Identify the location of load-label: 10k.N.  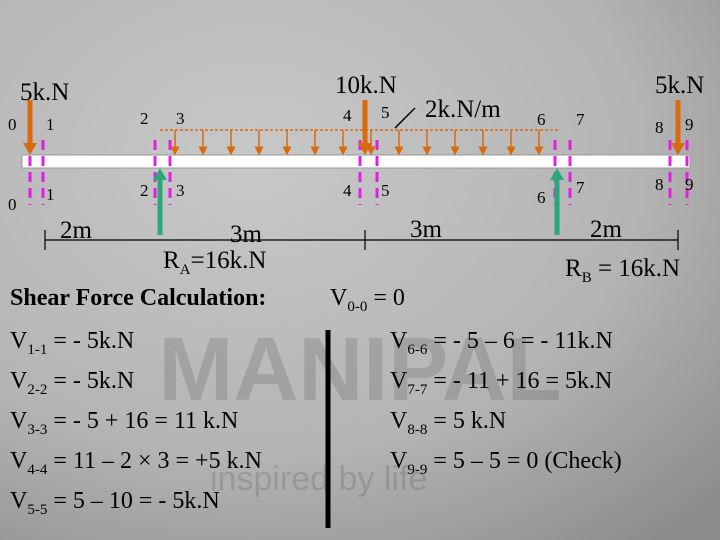
(366, 85).